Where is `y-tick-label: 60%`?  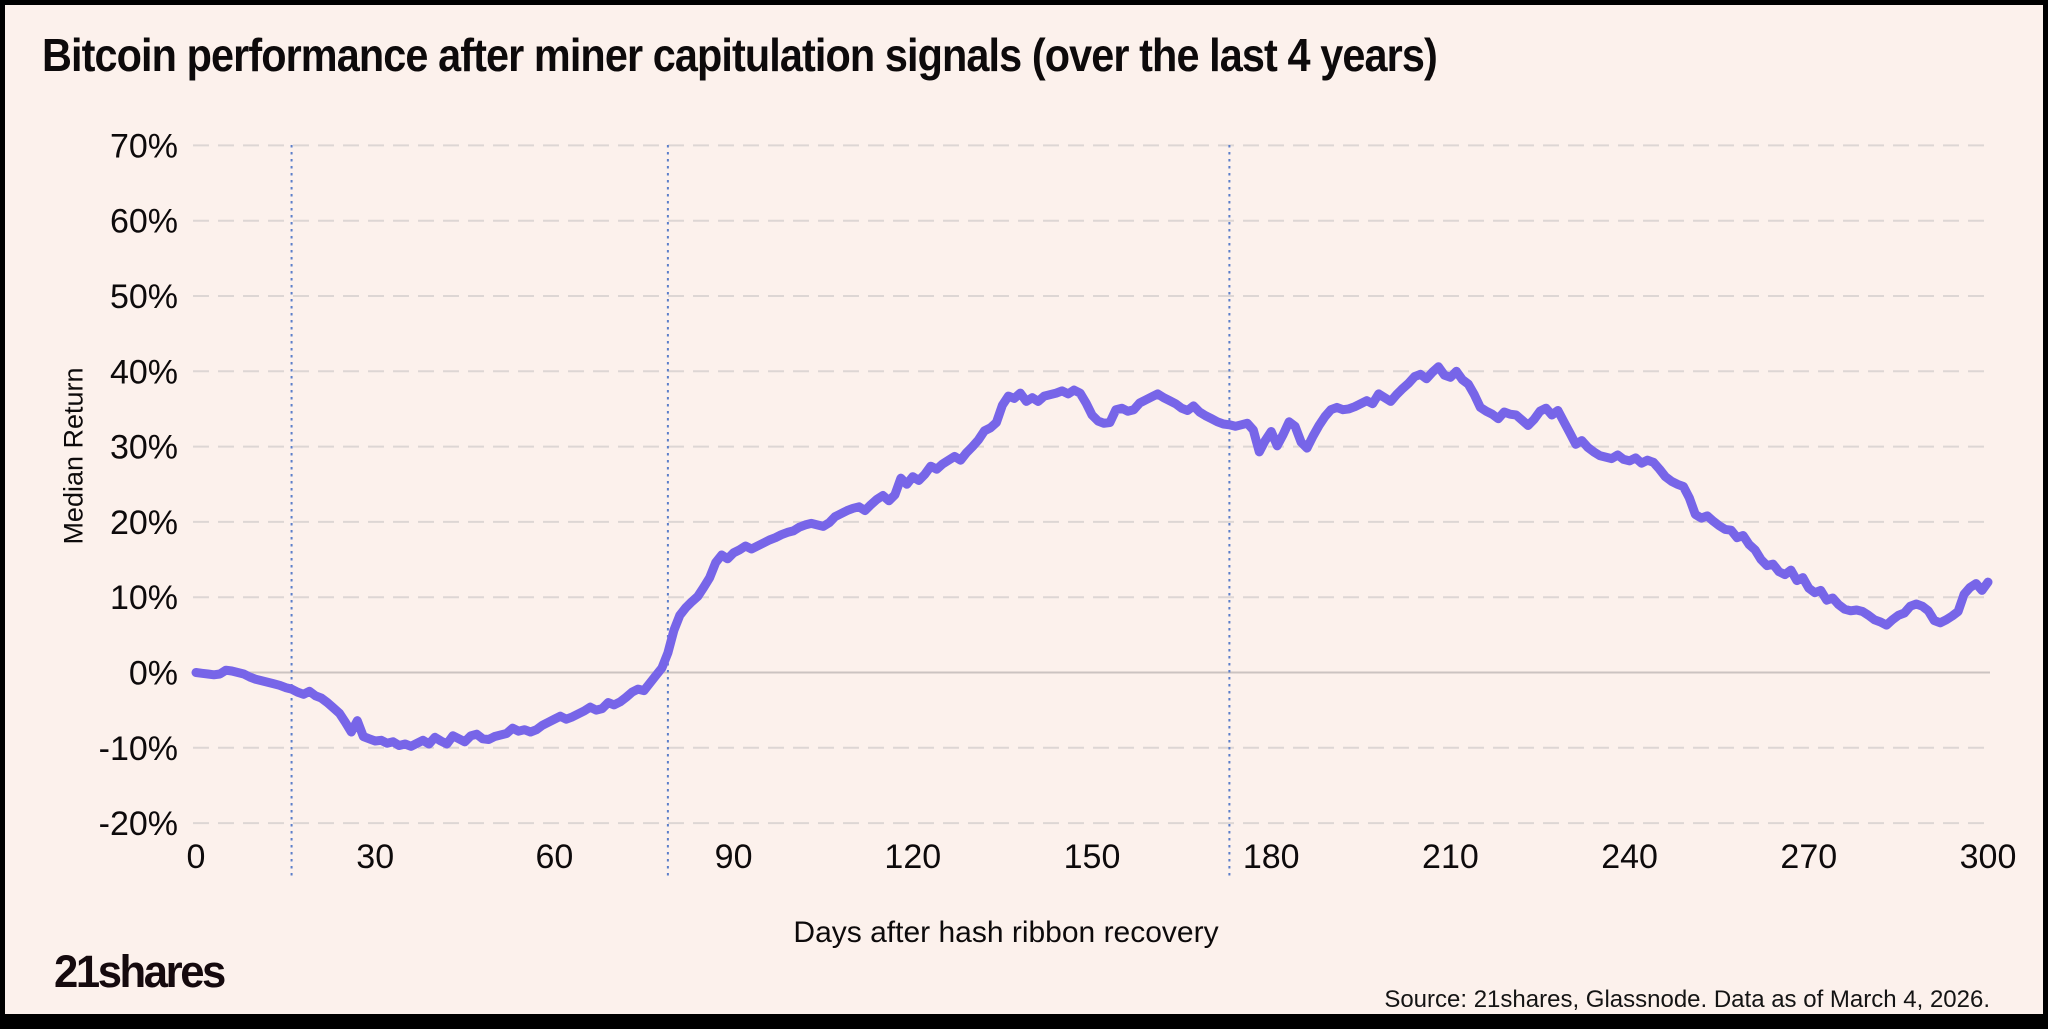
y-tick-label: 60% is located at coordinates (144, 222).